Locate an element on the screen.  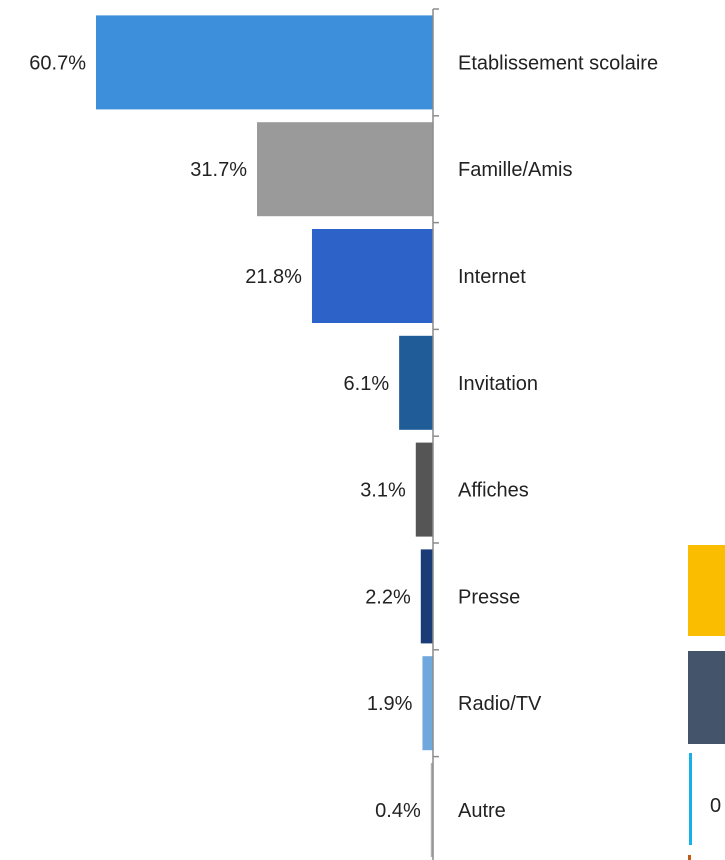
legend-swatch-slate is located at coordinates (706, 697).